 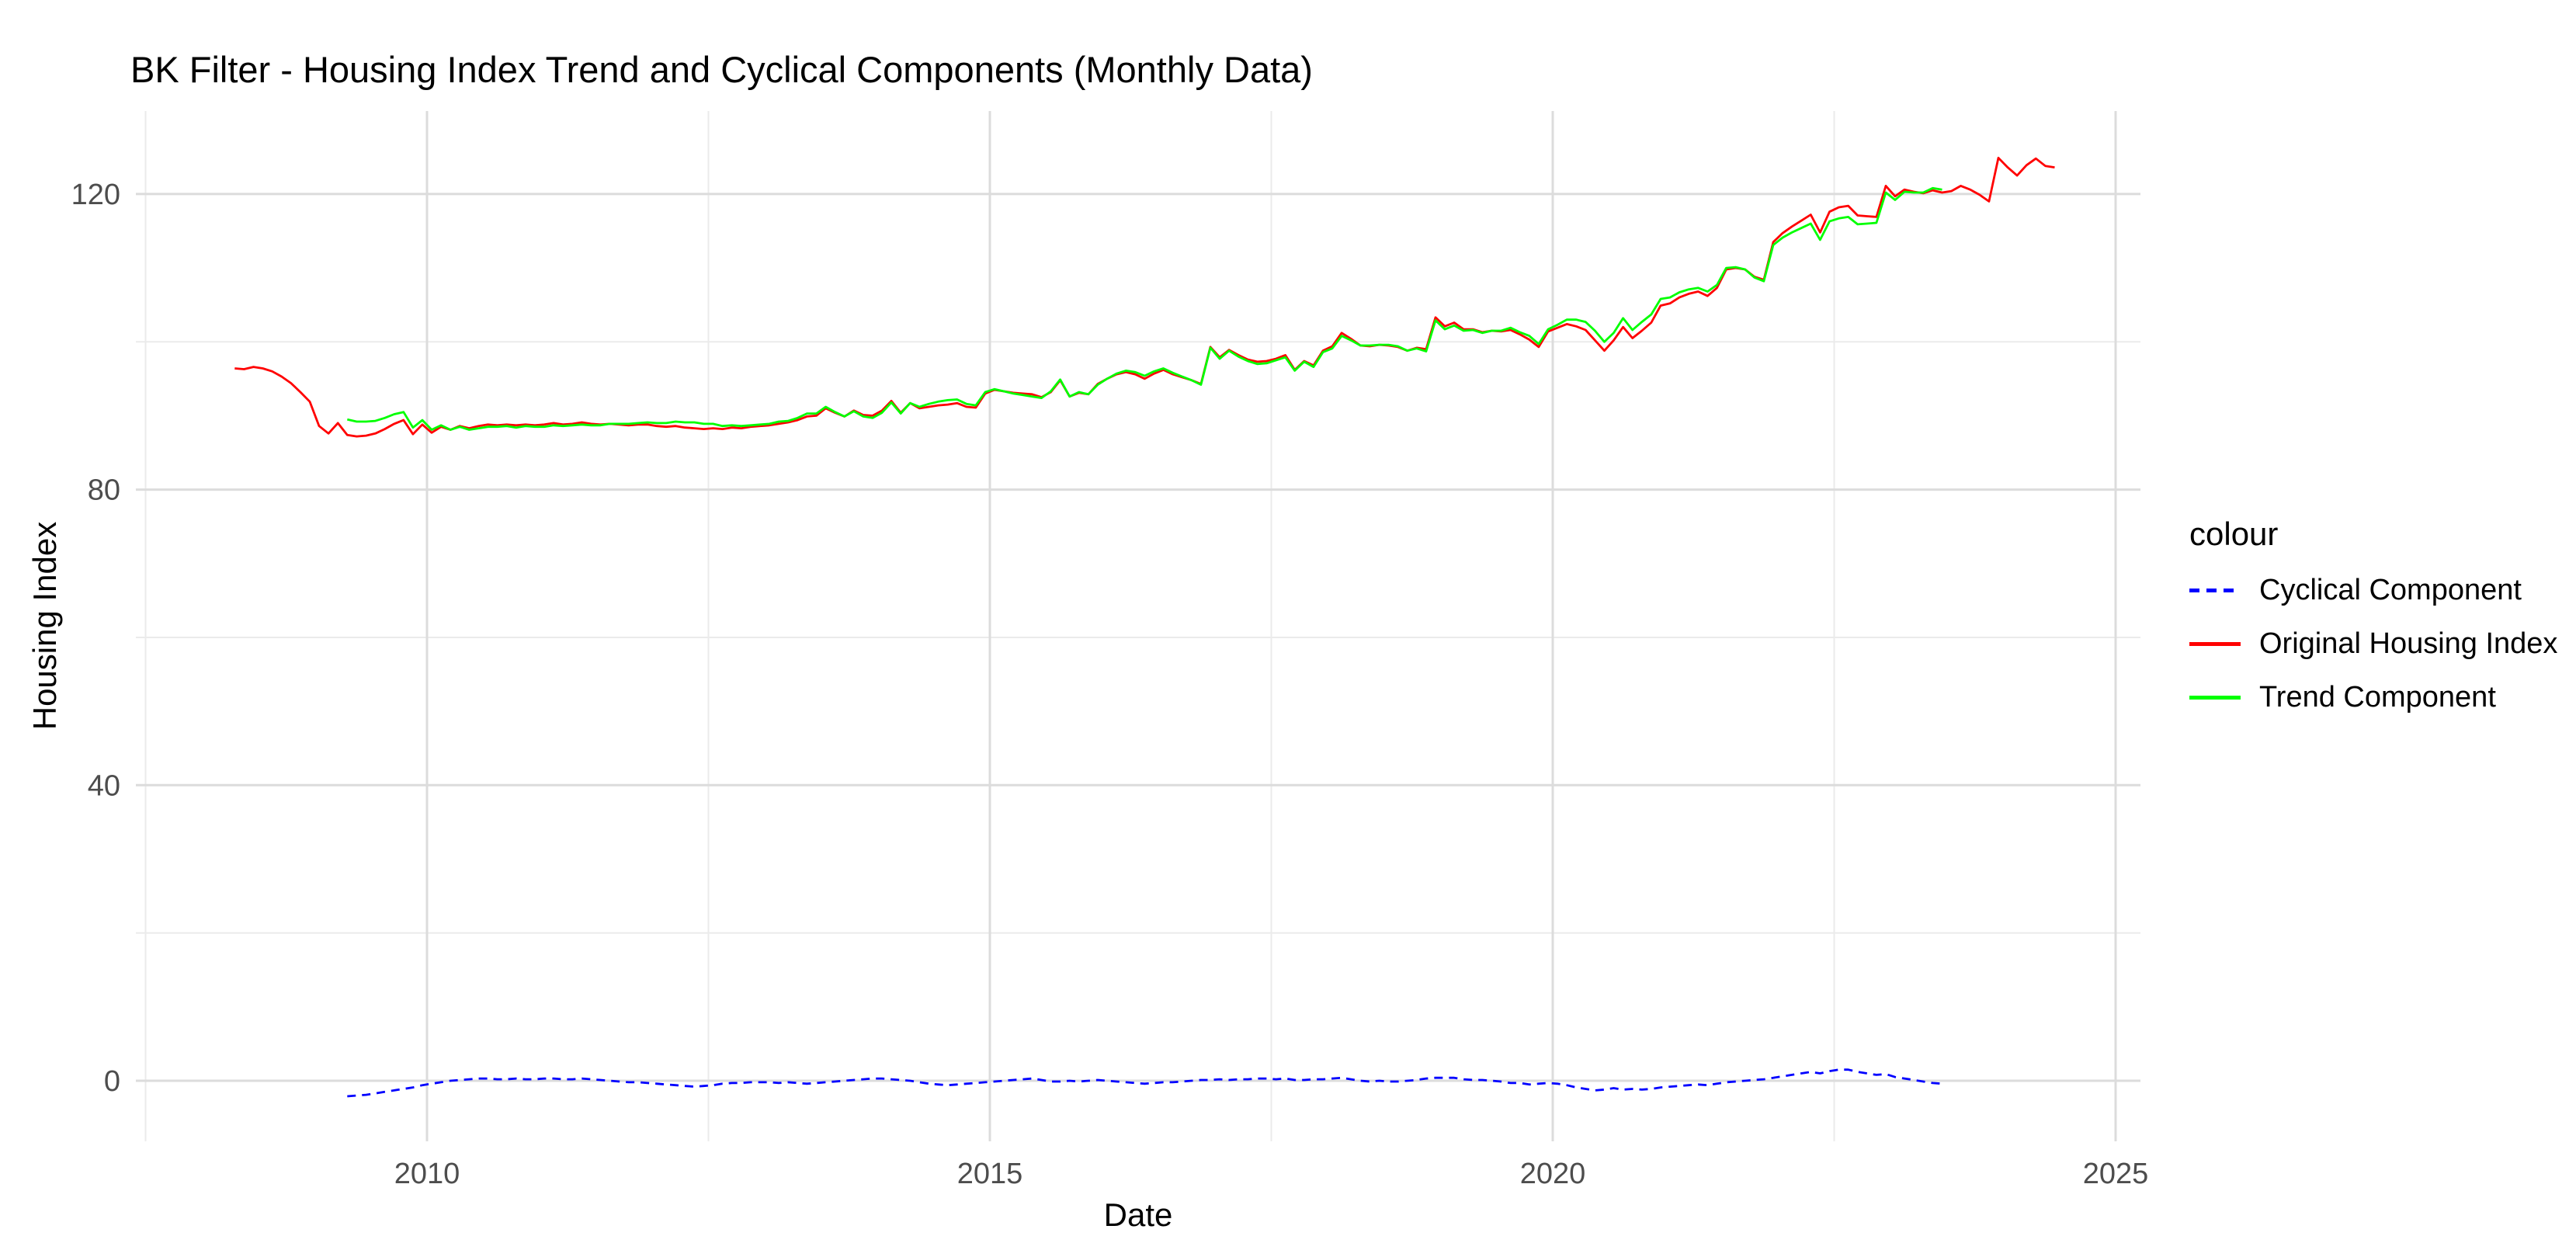 What do you see at coordinates (1144, 308) in the screenshot?
I see `series-line-trend-component` at bounding box center [1144, 308].